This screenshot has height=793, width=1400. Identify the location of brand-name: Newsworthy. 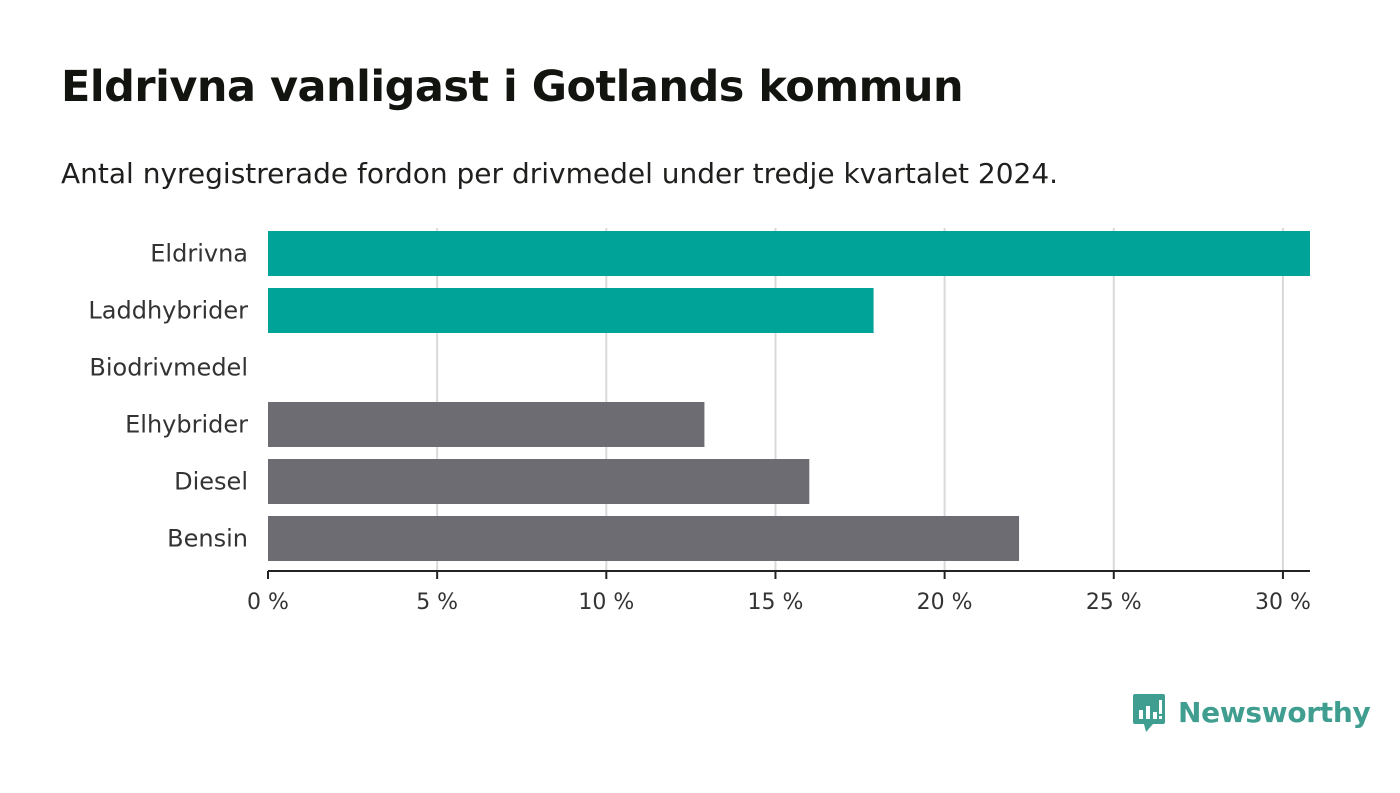
(1274, 712).